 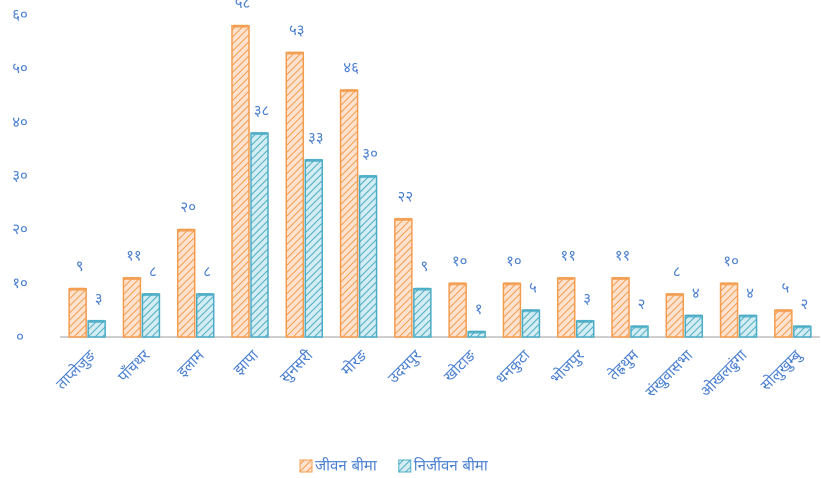 I want to click on y-tick-label: ५०, so click(x=20, y=68).